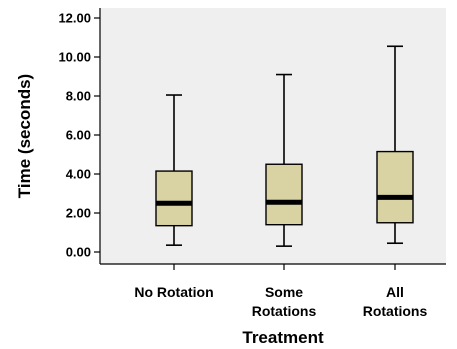  I want to click on y-tick-label: 4.00, so click(78, 174).